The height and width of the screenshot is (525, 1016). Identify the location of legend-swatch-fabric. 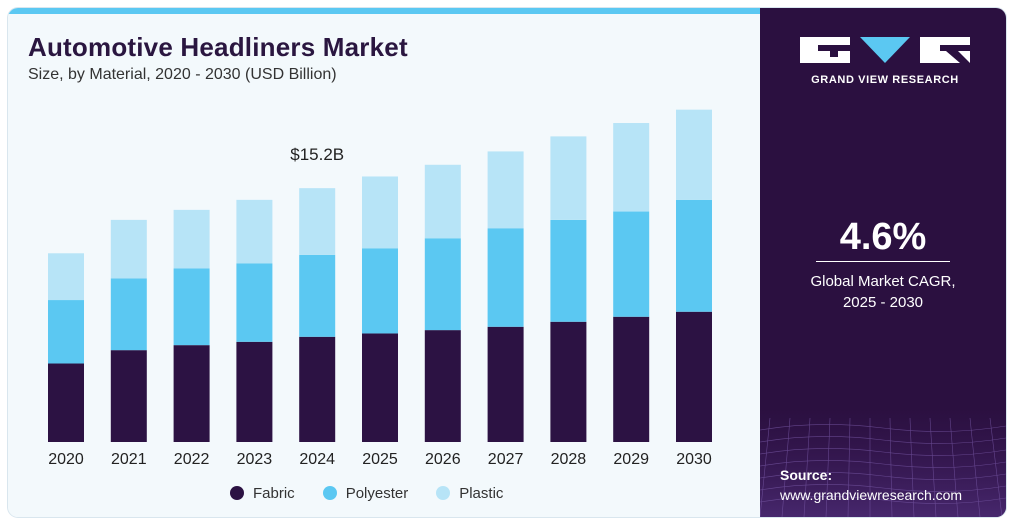
(237, 493).